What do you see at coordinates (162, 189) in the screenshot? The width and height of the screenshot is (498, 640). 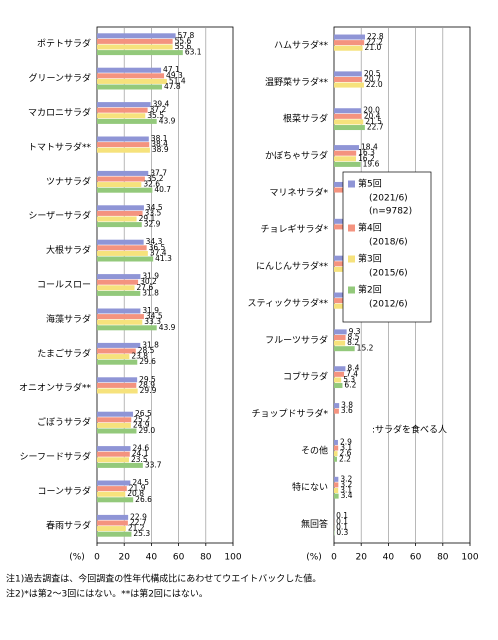 I see `value-label: 40.7` at bounding box center [162, 189].